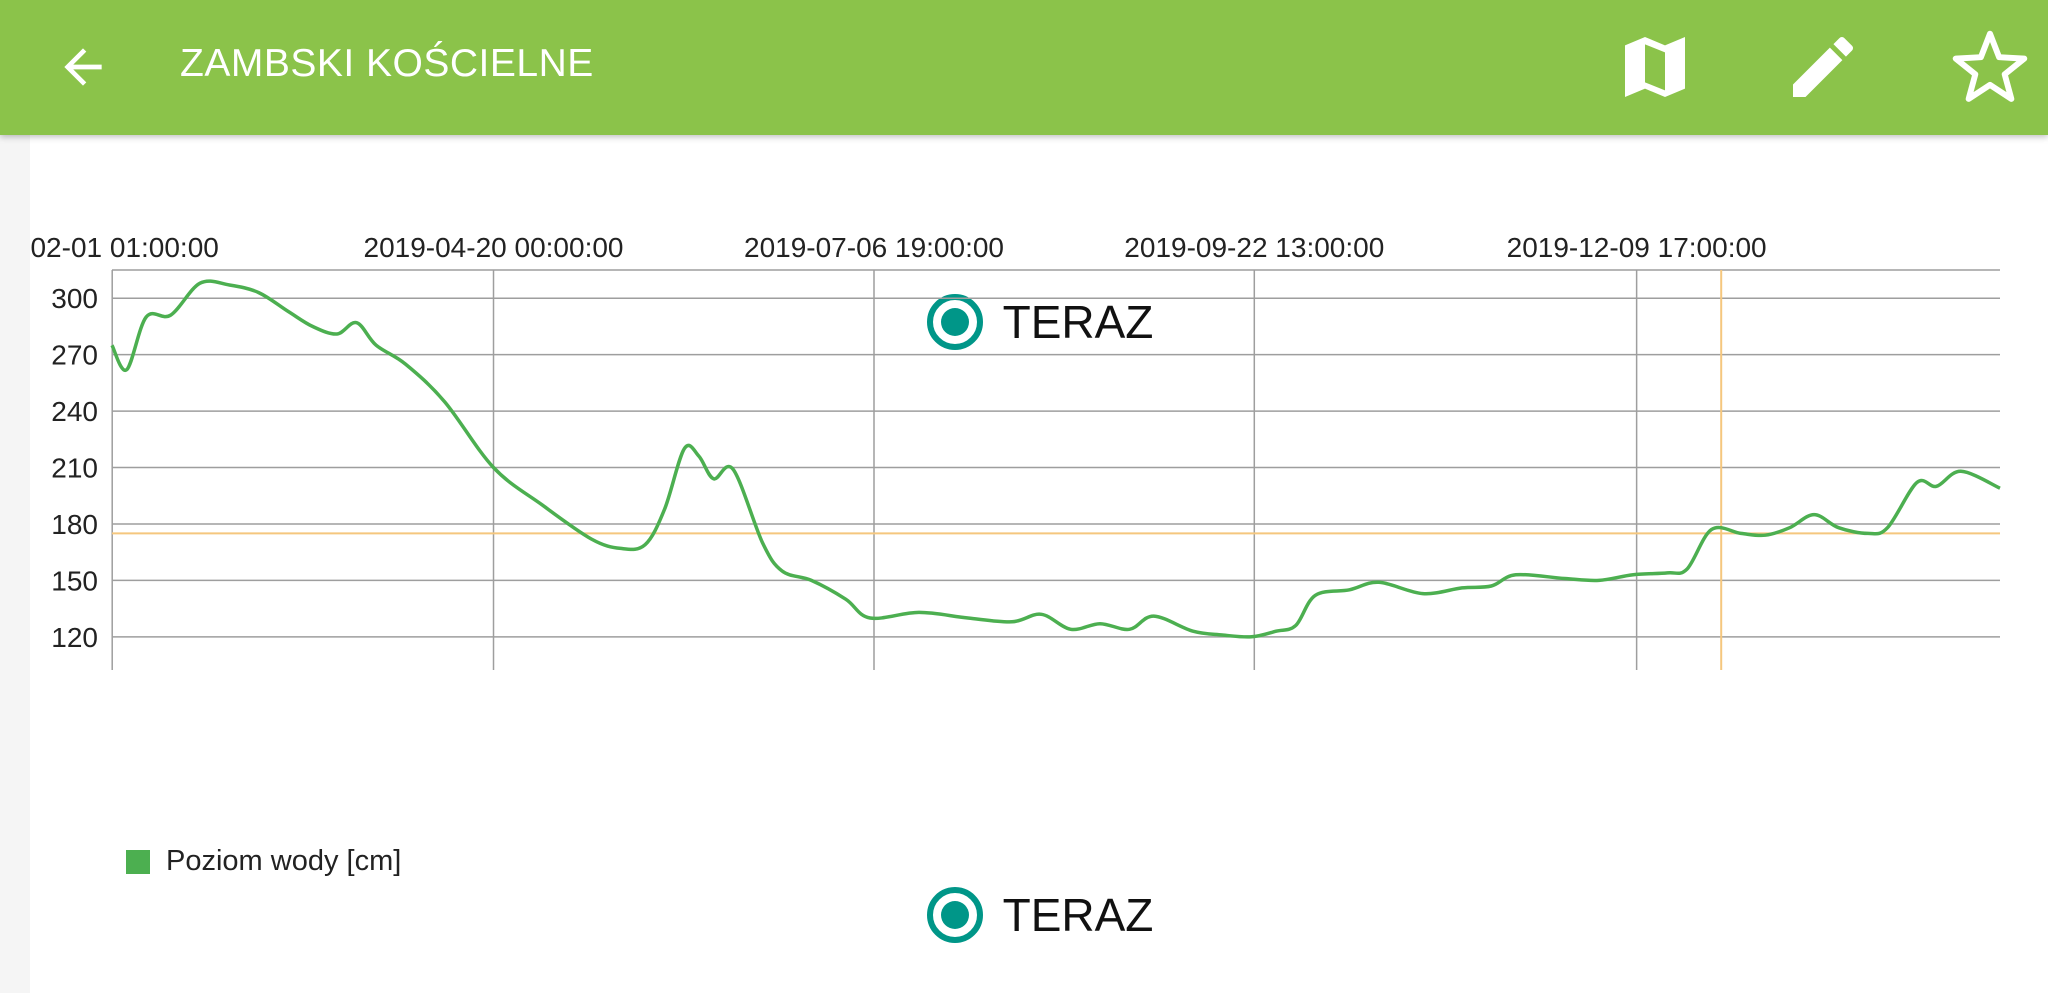 This screenshot has width=2048, height=993. I want to click on edit-button, so click(1823, 67).